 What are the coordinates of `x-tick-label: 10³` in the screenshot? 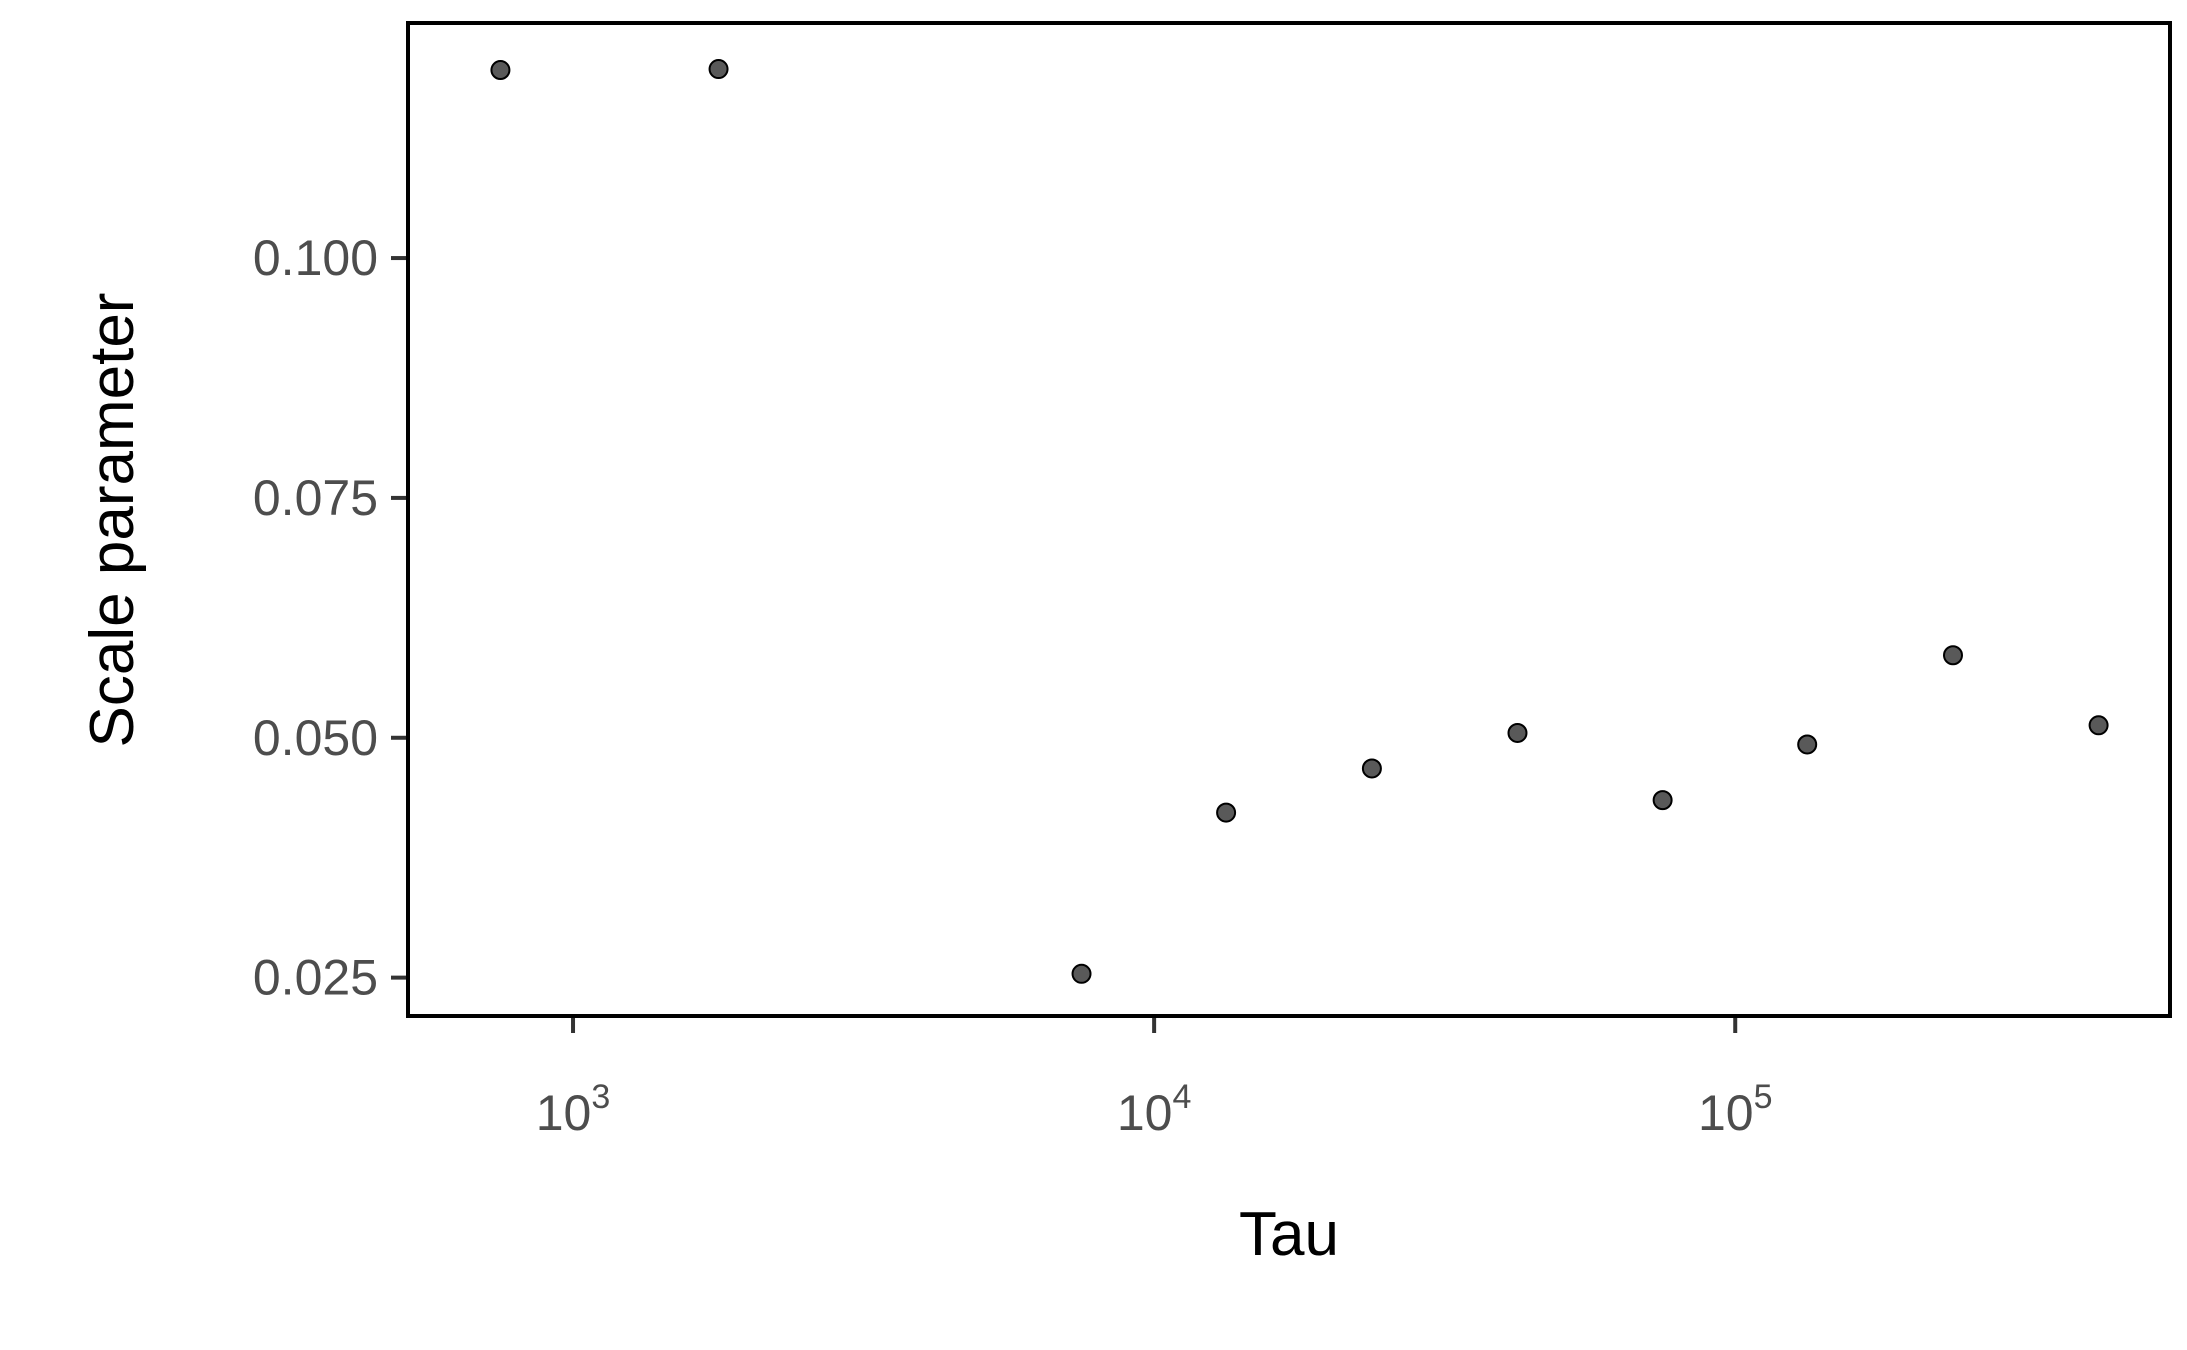 It's located at (573, 1109).